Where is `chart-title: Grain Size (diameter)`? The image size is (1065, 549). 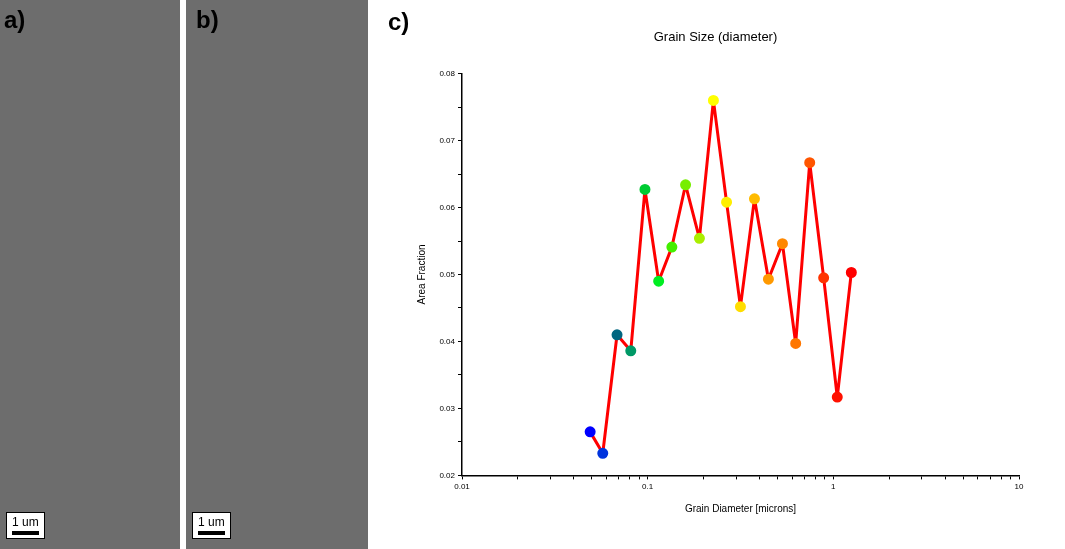 chart-title: Grain Size (diameter) is located at coordinates (715, 37).